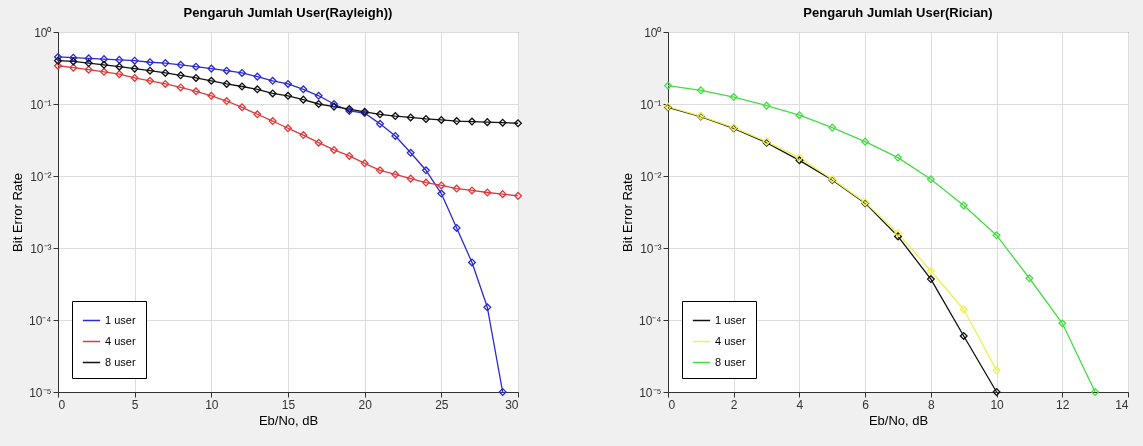  I want to click on x-tick-label: 15, so click(288, 404).